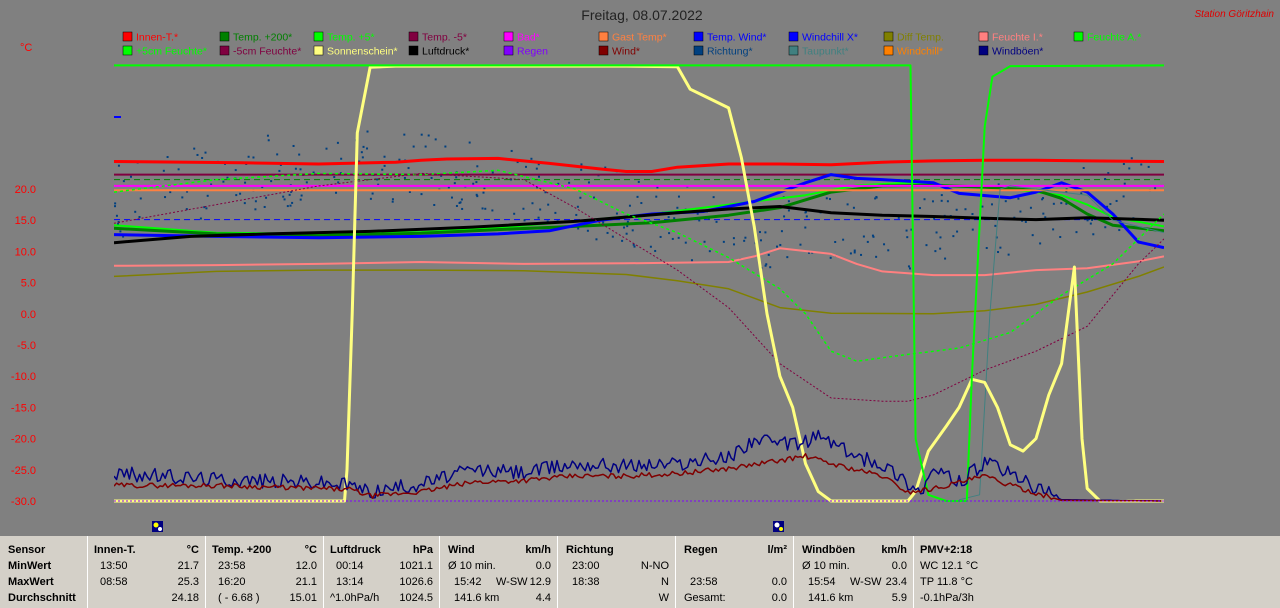 The height and width of the screenshot is (608, 1280). What do you see at coordinates (27, 550) in the screenshot?
I see `sensor-header: Sensor` at bounding box center [27, 550].